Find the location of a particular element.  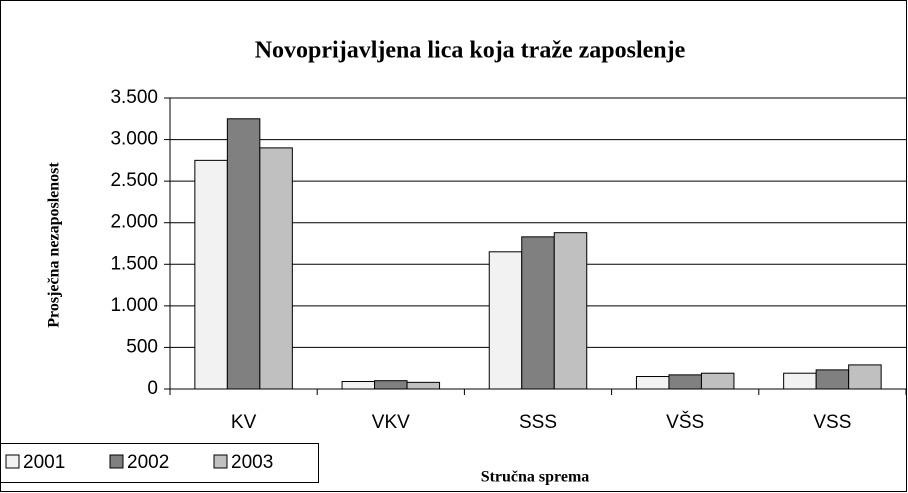

legend-label: 2003 is located at coordinates (252, 462).